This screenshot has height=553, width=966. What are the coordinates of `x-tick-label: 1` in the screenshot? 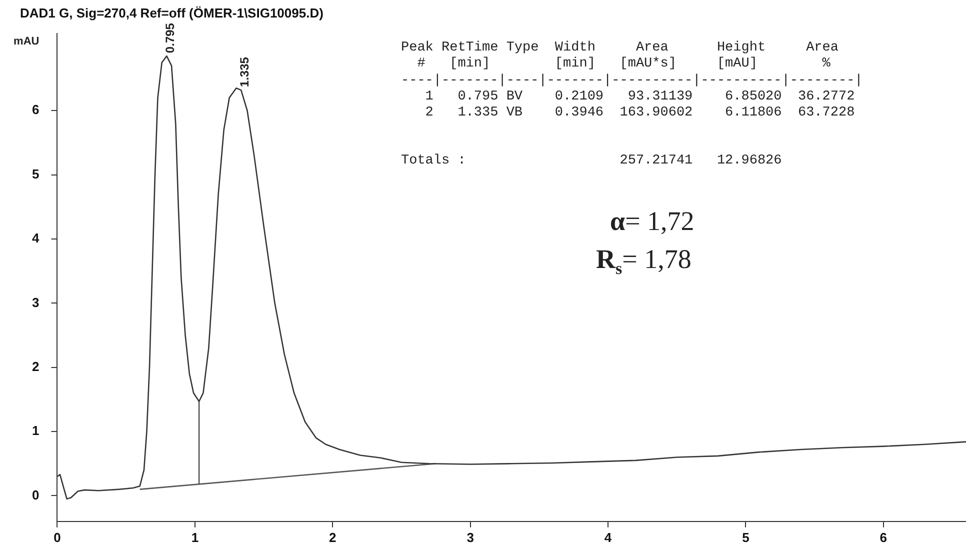 It's located at (195, 537).